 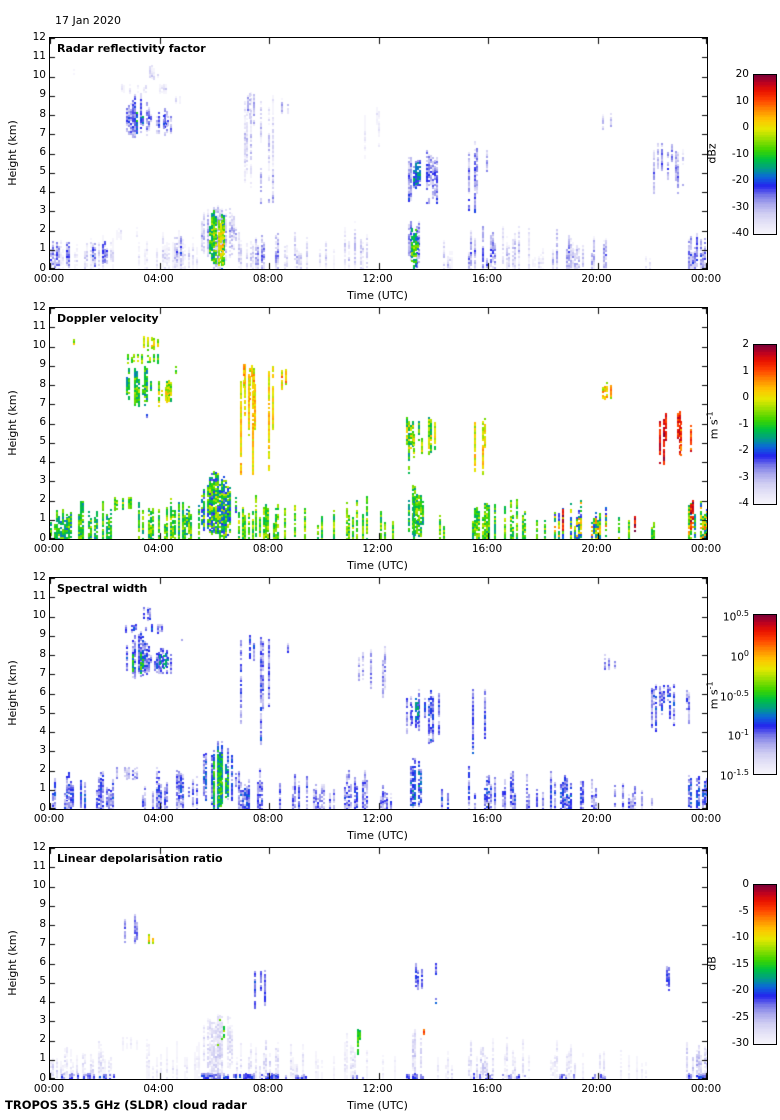 I want to click on colorbar-tick-label: 20, so click(x=742, y=74).